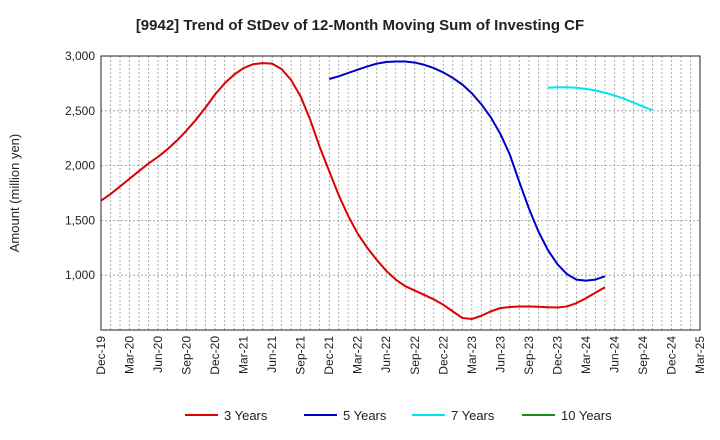  I want to click on x-tick-label: Jun-24, so click(614, 354).